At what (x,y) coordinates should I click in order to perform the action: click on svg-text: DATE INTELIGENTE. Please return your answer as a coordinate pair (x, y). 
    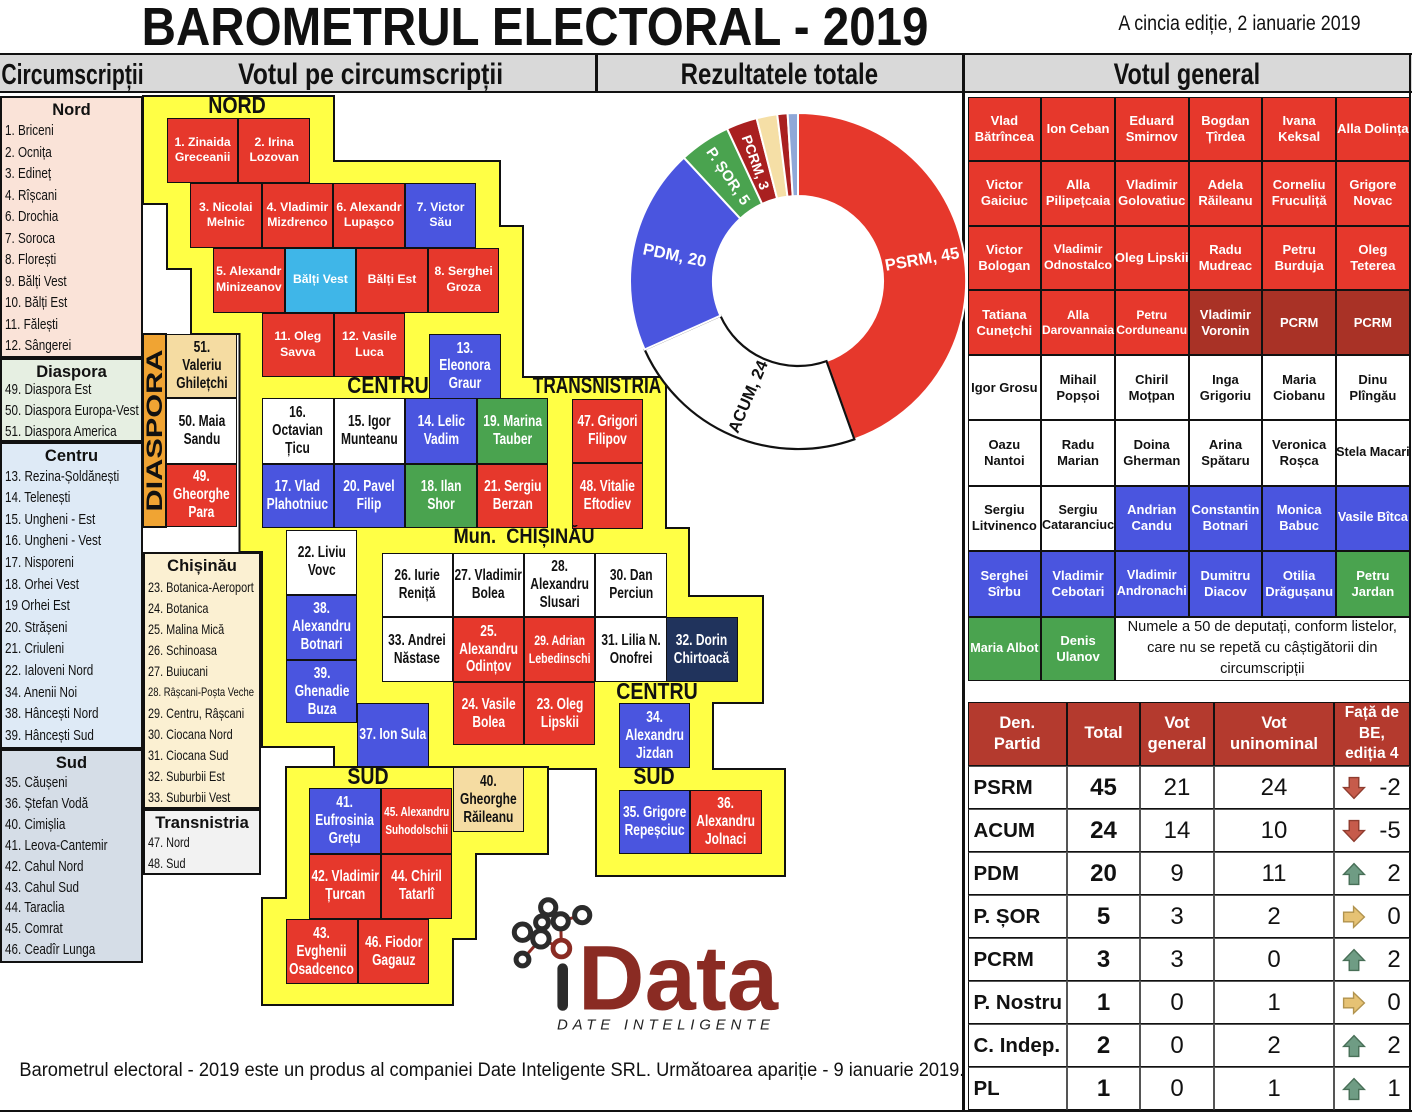
    Looking at the image, I should click on (666, 1025).